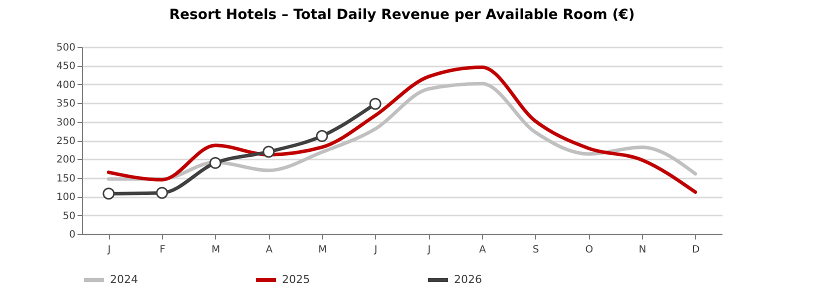 This screenshot has width=817, height=307. What do you see at coordinates (296, 279) in the screenshot?
I see `legend-label: 2025` at bounding box center [296, 279].